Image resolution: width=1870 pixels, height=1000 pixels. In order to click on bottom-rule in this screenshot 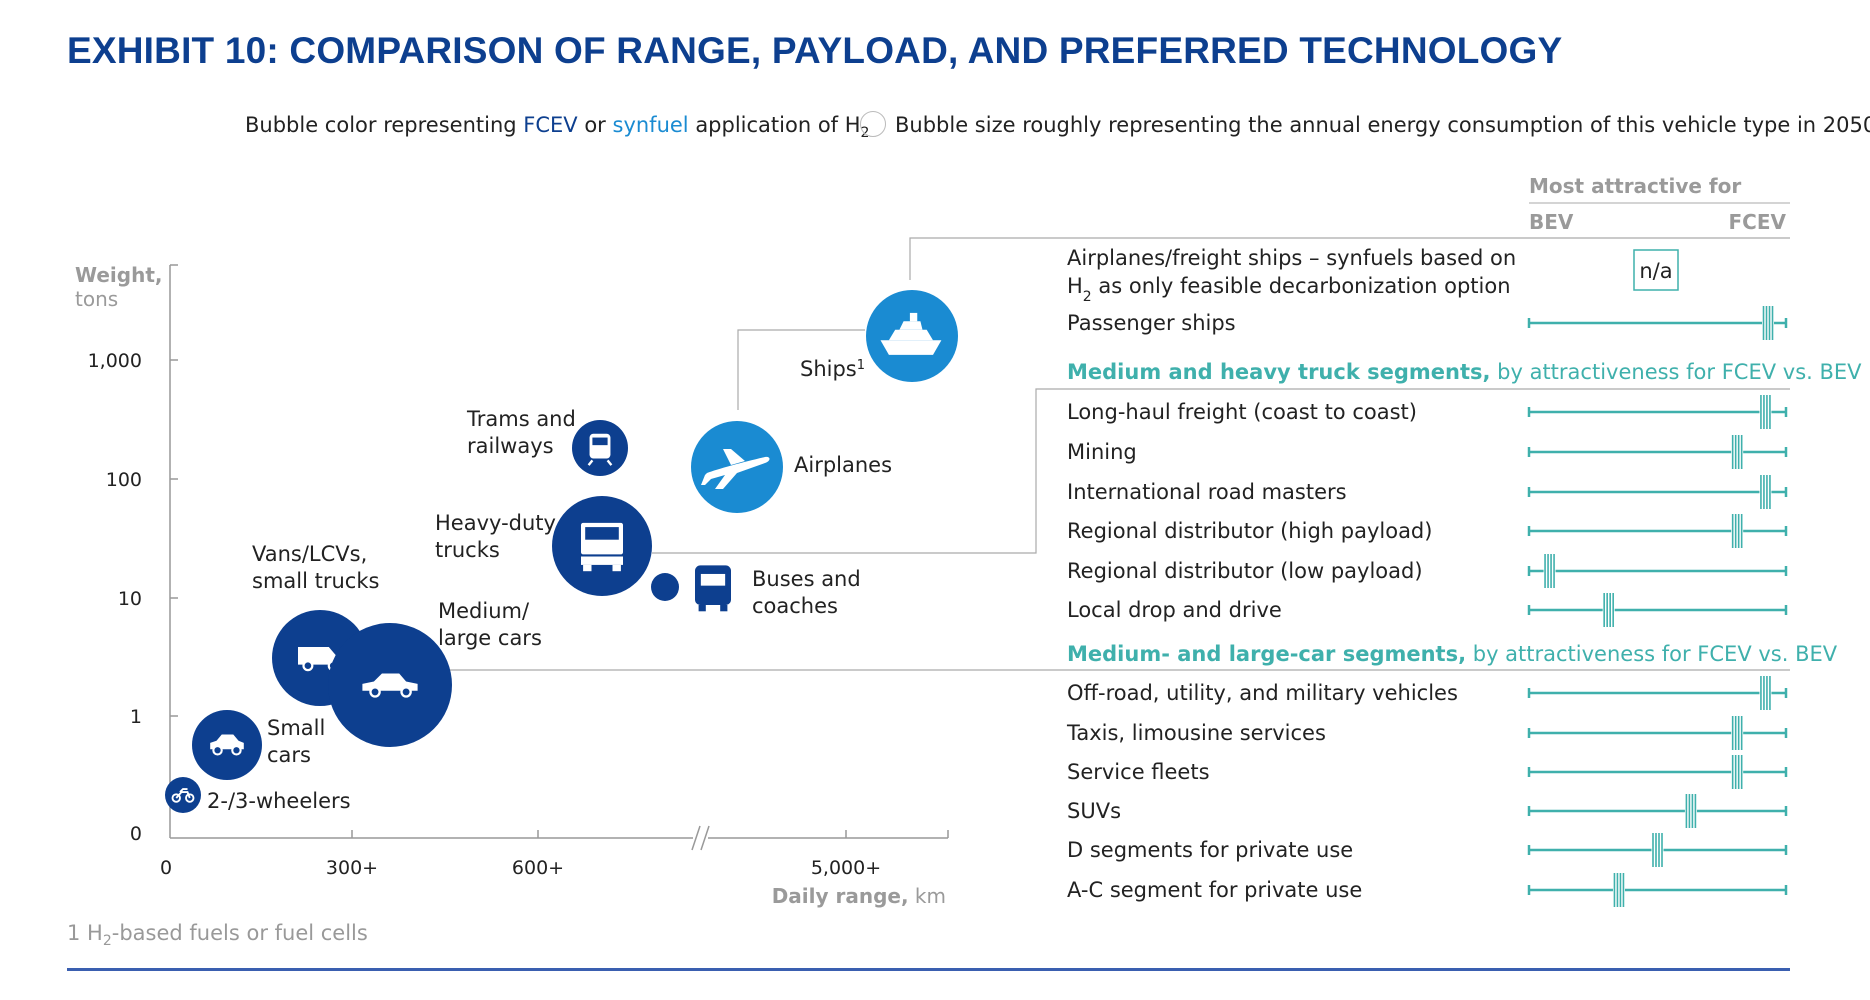, I will do `click(928, 969)`.